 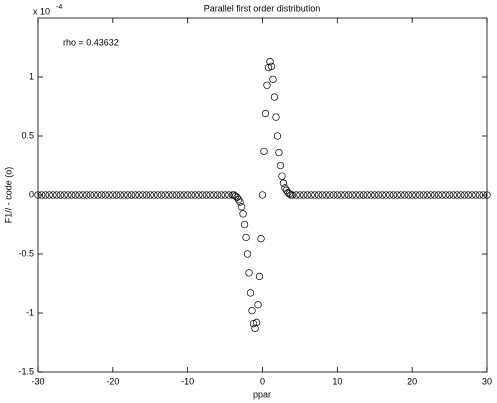 I want to click on chart-title: Parallel first order distribution, so click(x=262, y=8).